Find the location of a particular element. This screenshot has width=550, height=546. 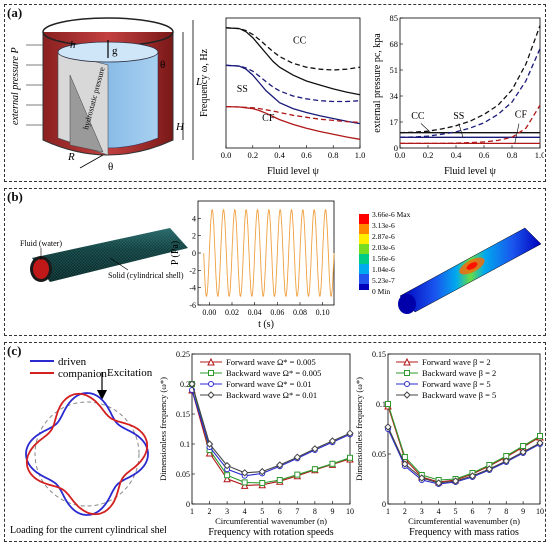

y-tick-label: 4 is located at coordinates (194, 218).